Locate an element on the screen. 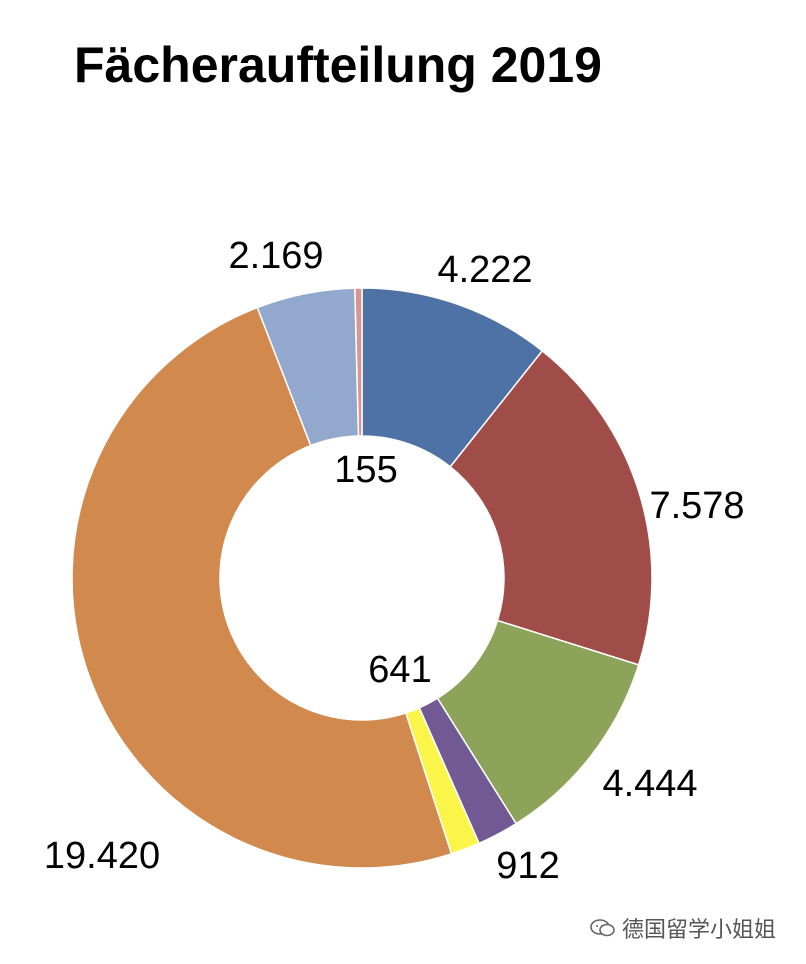 This screenshot has height=964, width=806. data-label: 2.169 is located at coordinates (275, 256).